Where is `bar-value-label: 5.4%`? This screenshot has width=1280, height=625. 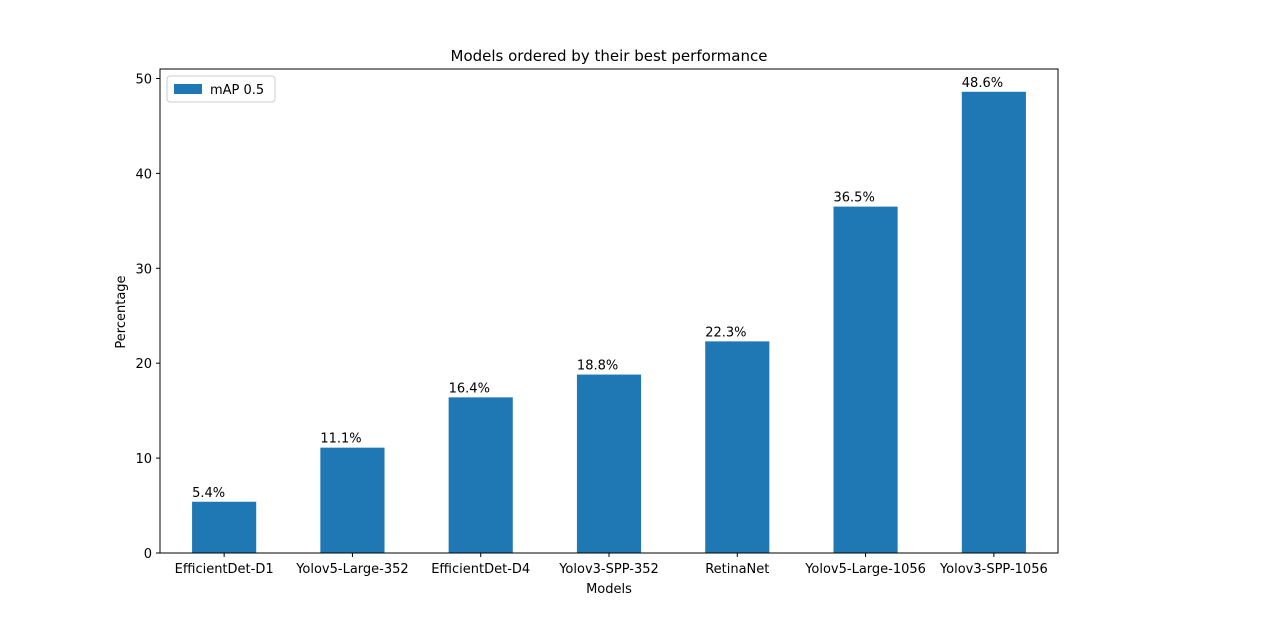 bar-value-label: 5.4% is located at coordinates (208, 493).